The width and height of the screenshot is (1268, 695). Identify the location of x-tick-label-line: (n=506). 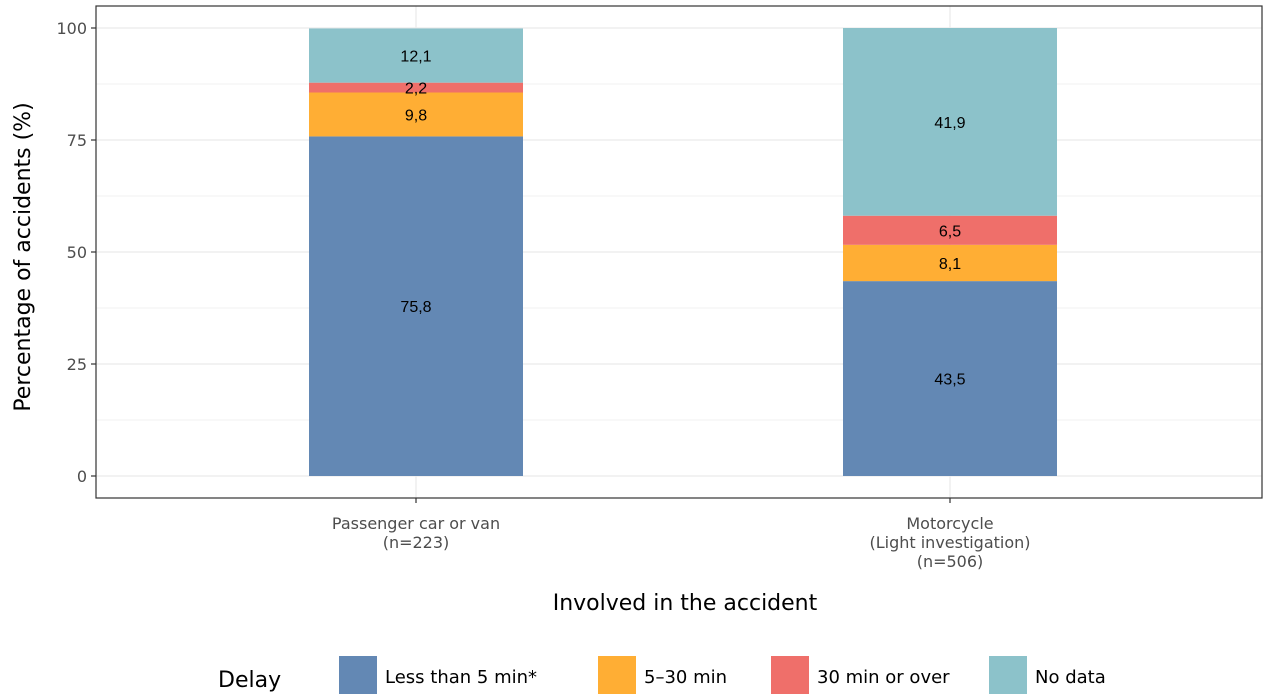
(950, 561).